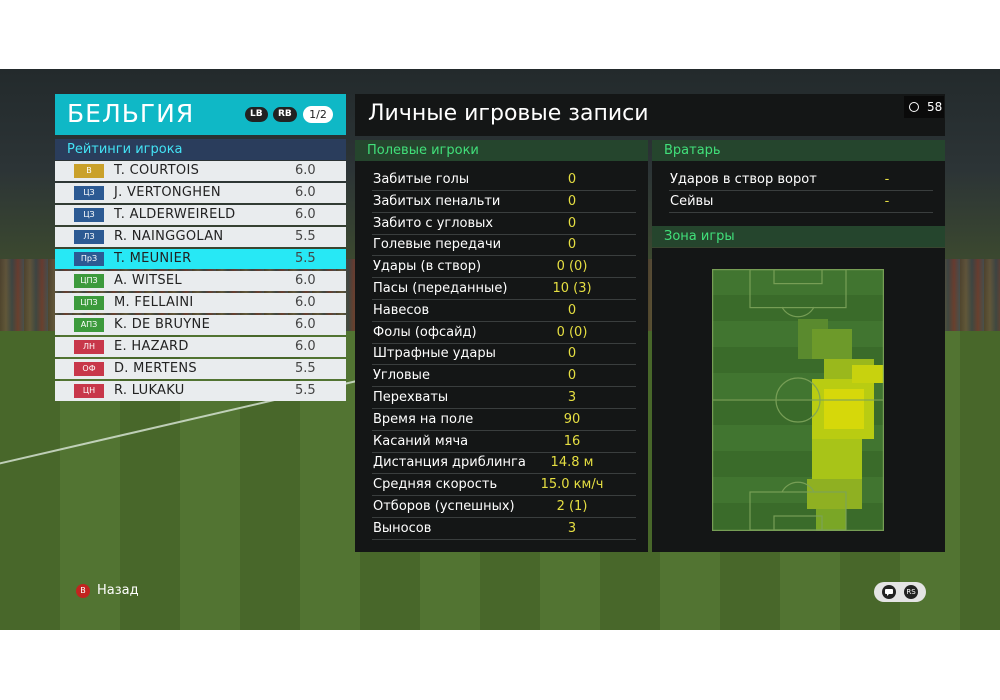 The height and width of the screenshot is (700, 1000). I want to click on match-timer: 58, so click(924, 107).